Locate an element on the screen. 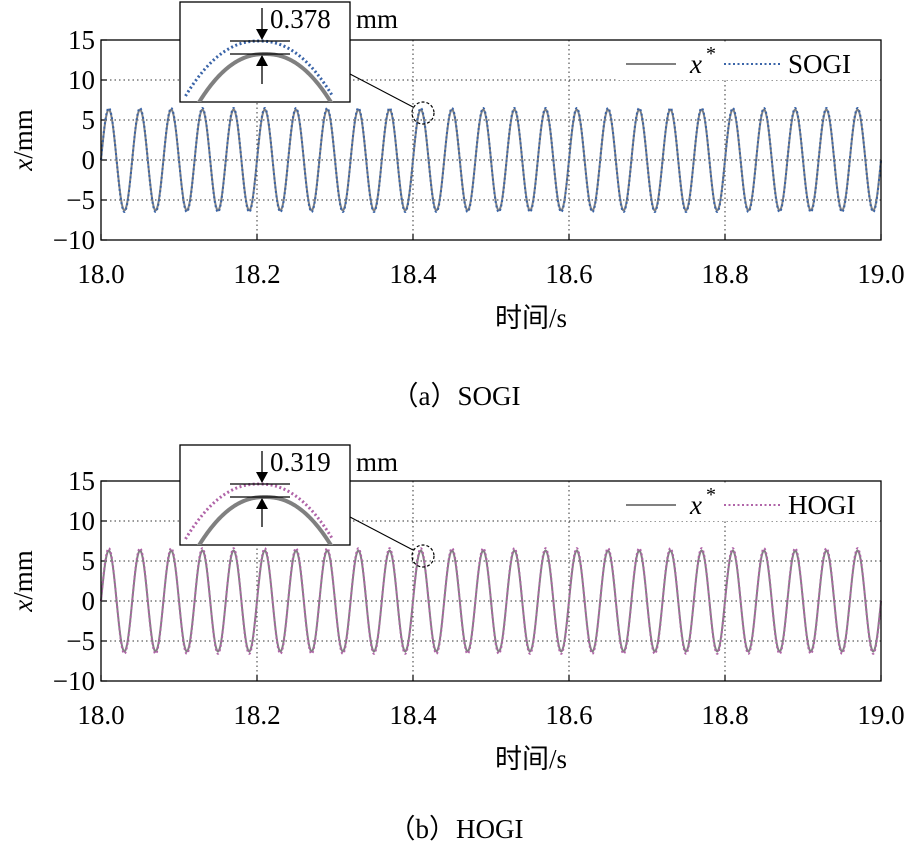 The image size is (911, 849). legend: x * HOGI is located at coordinates (749, 502).